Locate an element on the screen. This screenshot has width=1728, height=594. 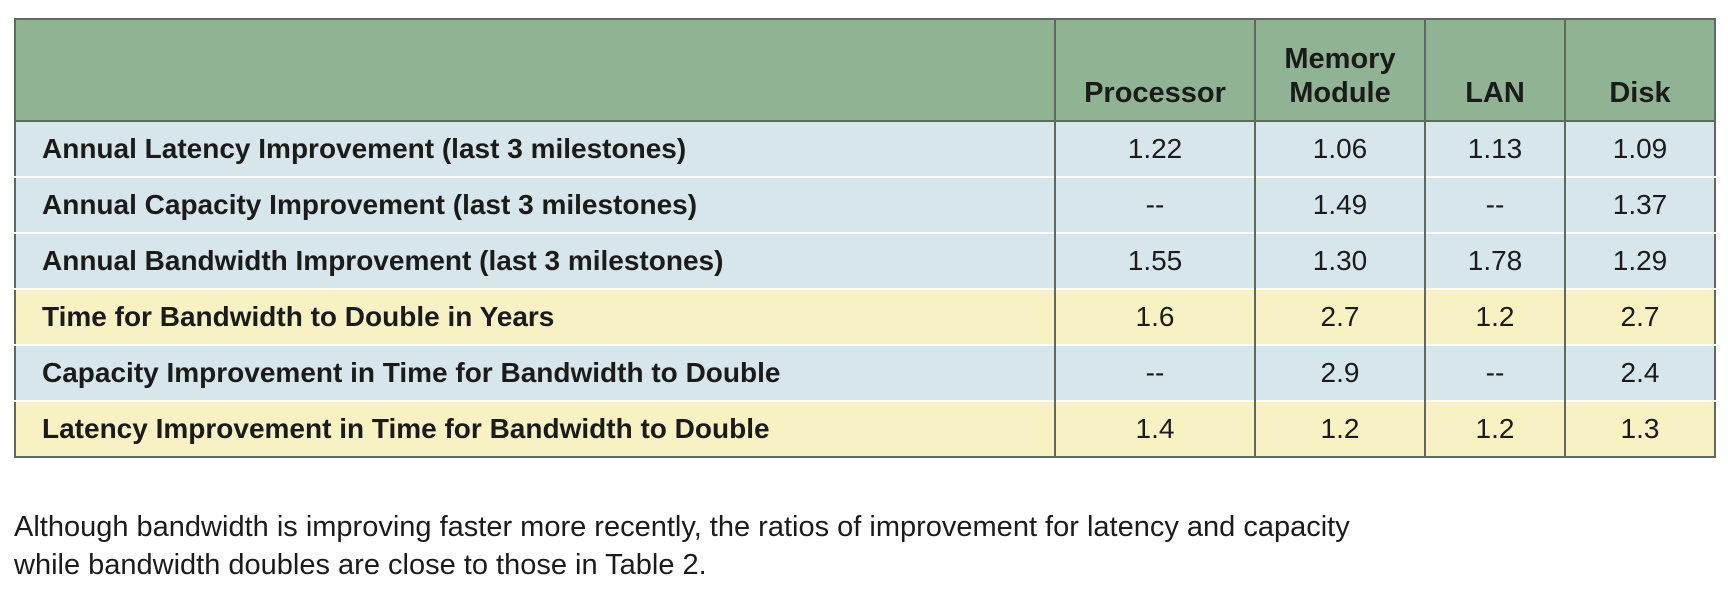
cell-disk: 2.4 is located at coordinates (1640, 373).